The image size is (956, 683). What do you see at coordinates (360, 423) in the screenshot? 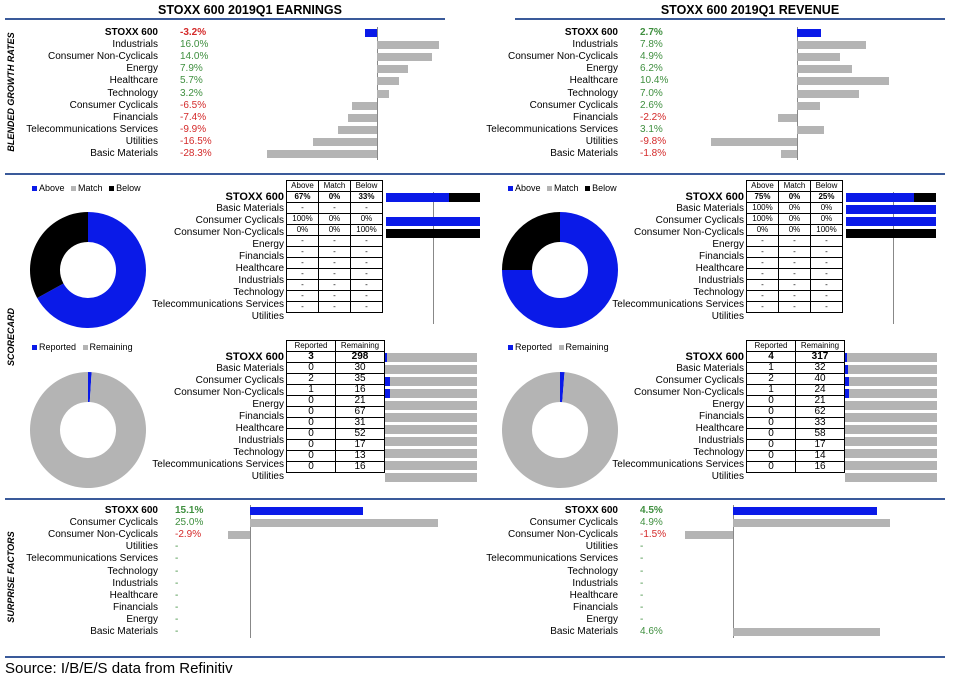
I see `table-cell: 31` at bounding box center [360, 423].